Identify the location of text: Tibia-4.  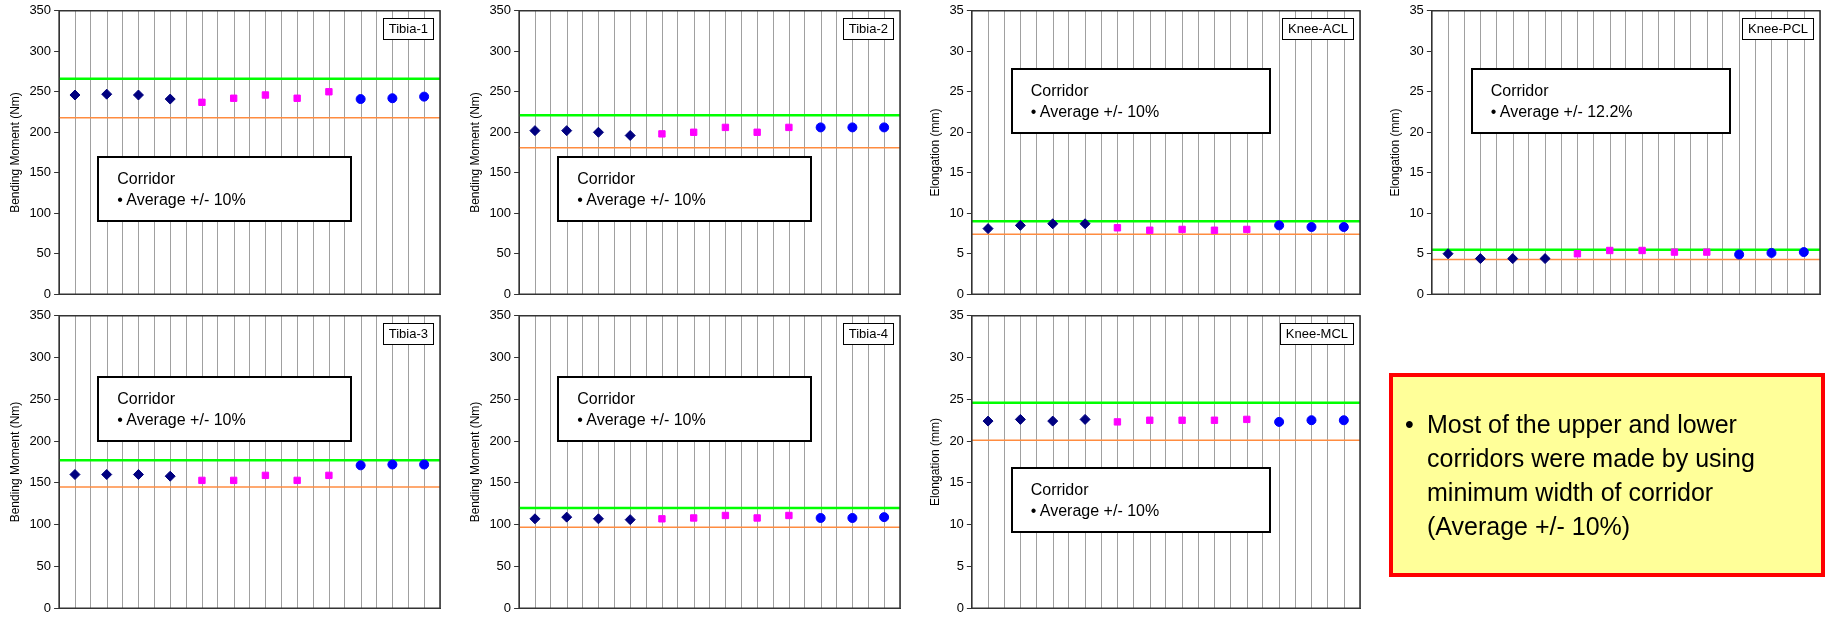
(868, 333).